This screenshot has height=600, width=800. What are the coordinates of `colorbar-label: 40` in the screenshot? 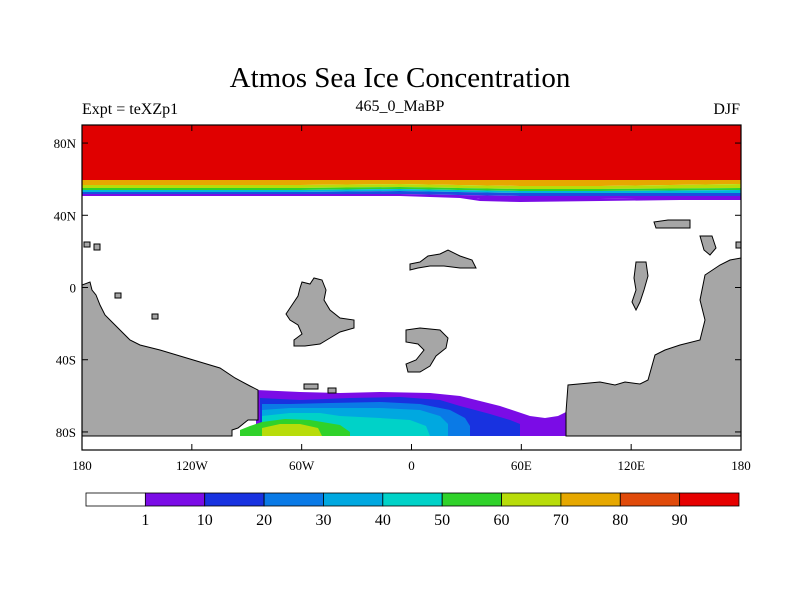 It's located at (383, 520).